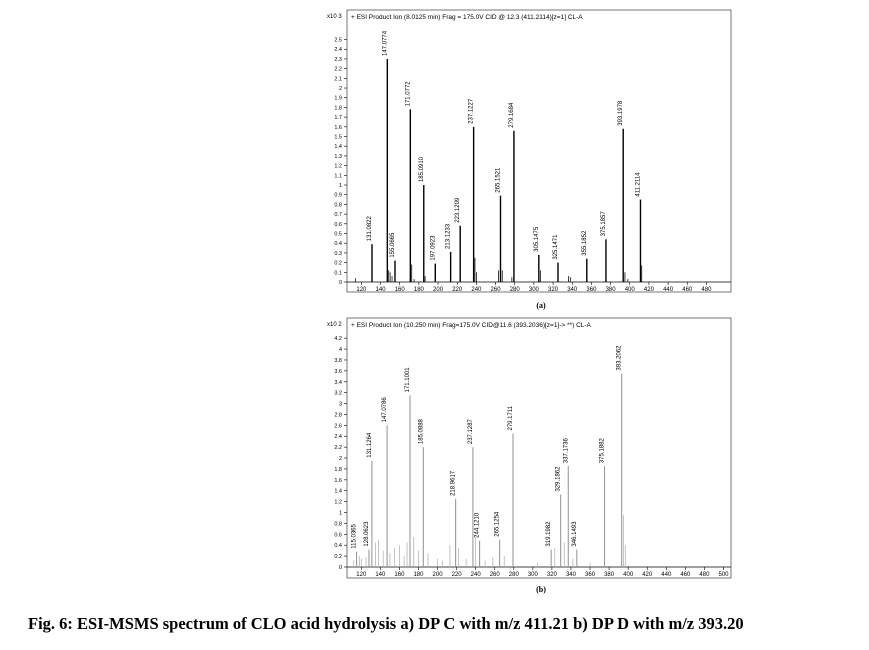  I want to click on y-tick-label: 3.6, so click(338, 372).